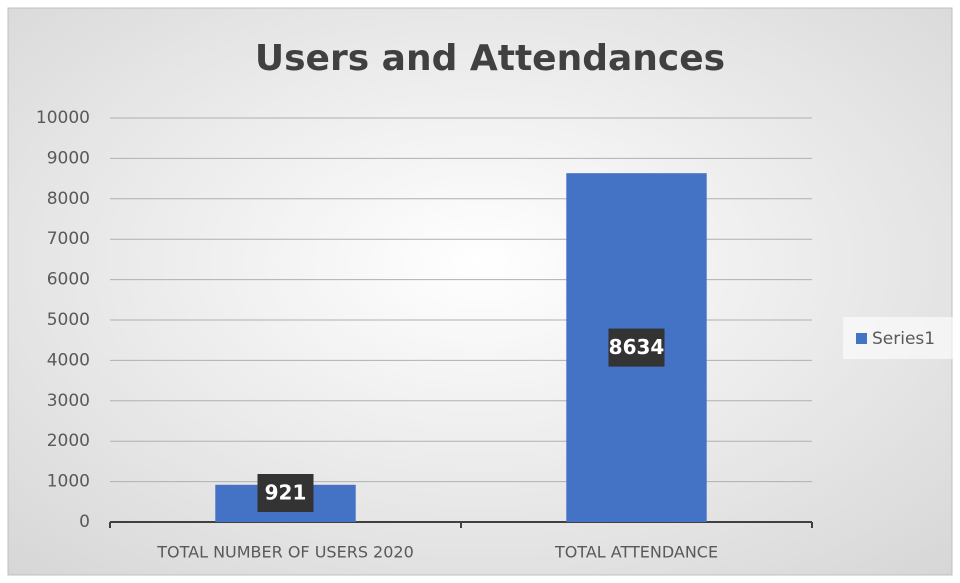 Image resolution: width=960 pixels, height=583 pixels. I want to click on x-tick-label: TOTAL NUMBER OF USERS 2020, so click(285, 552).